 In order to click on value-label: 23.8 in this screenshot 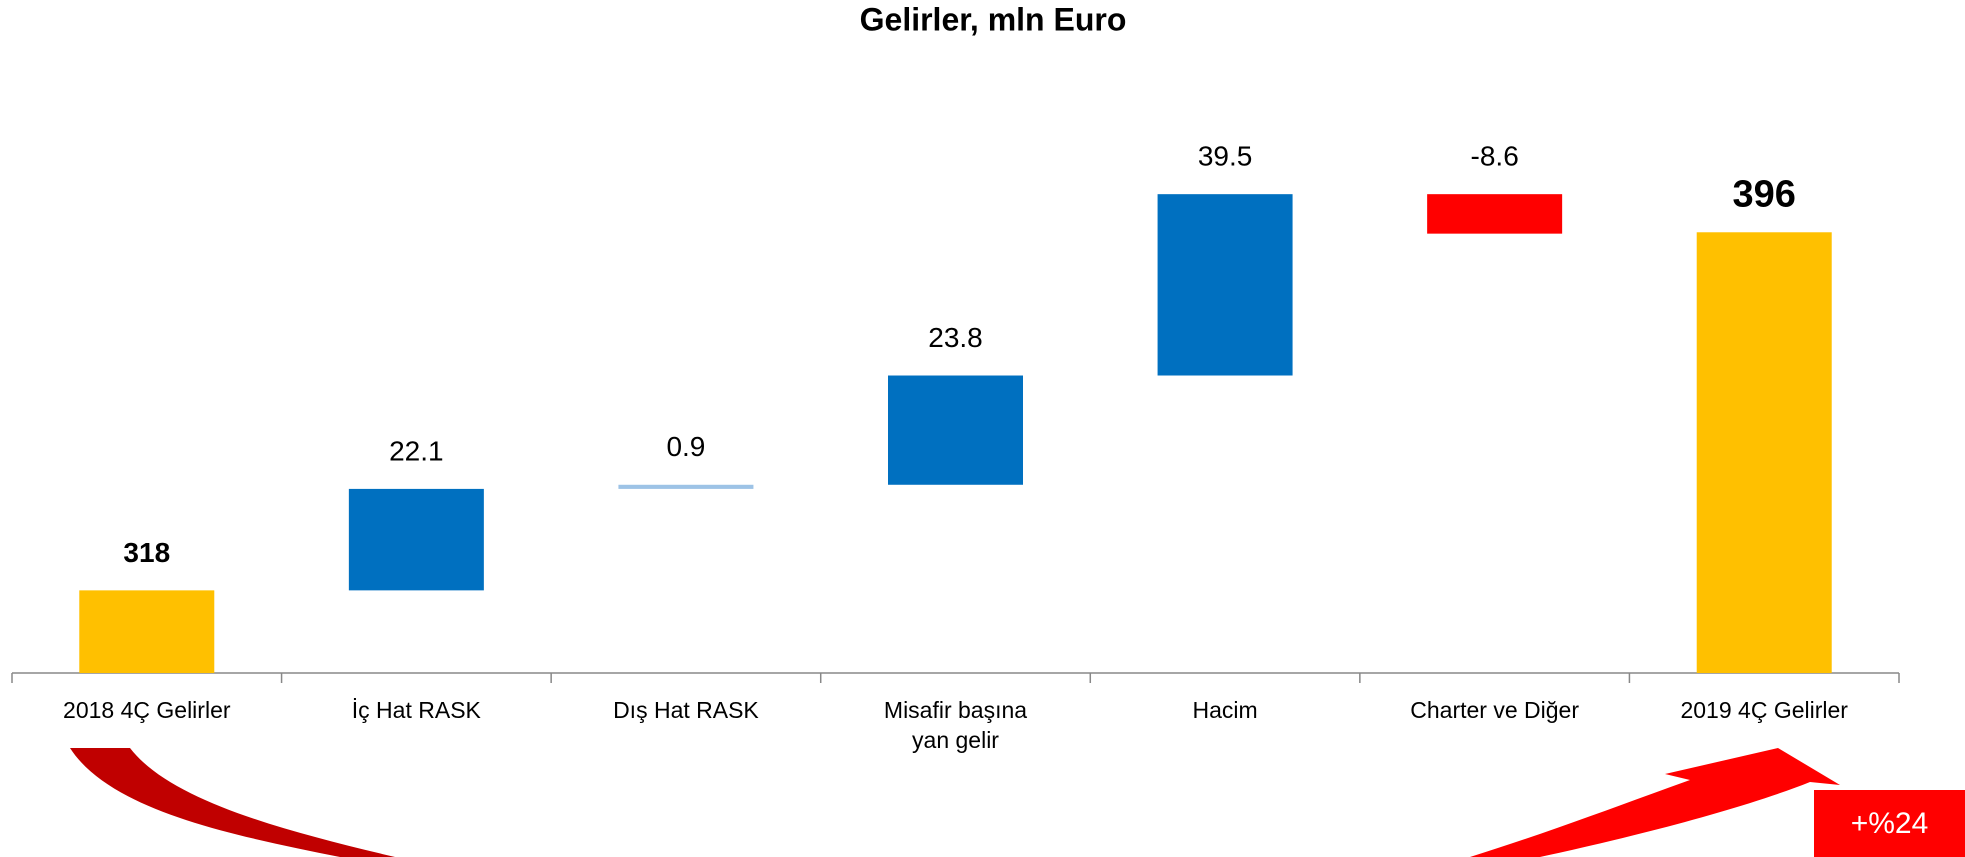, I will do `click(955, 337)`.